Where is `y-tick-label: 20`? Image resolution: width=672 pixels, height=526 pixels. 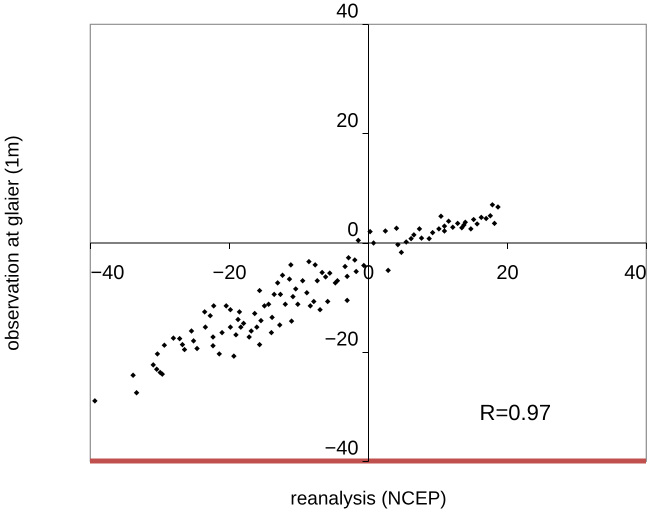
y-tick-label: 20 is located at coordinates (347, 121).